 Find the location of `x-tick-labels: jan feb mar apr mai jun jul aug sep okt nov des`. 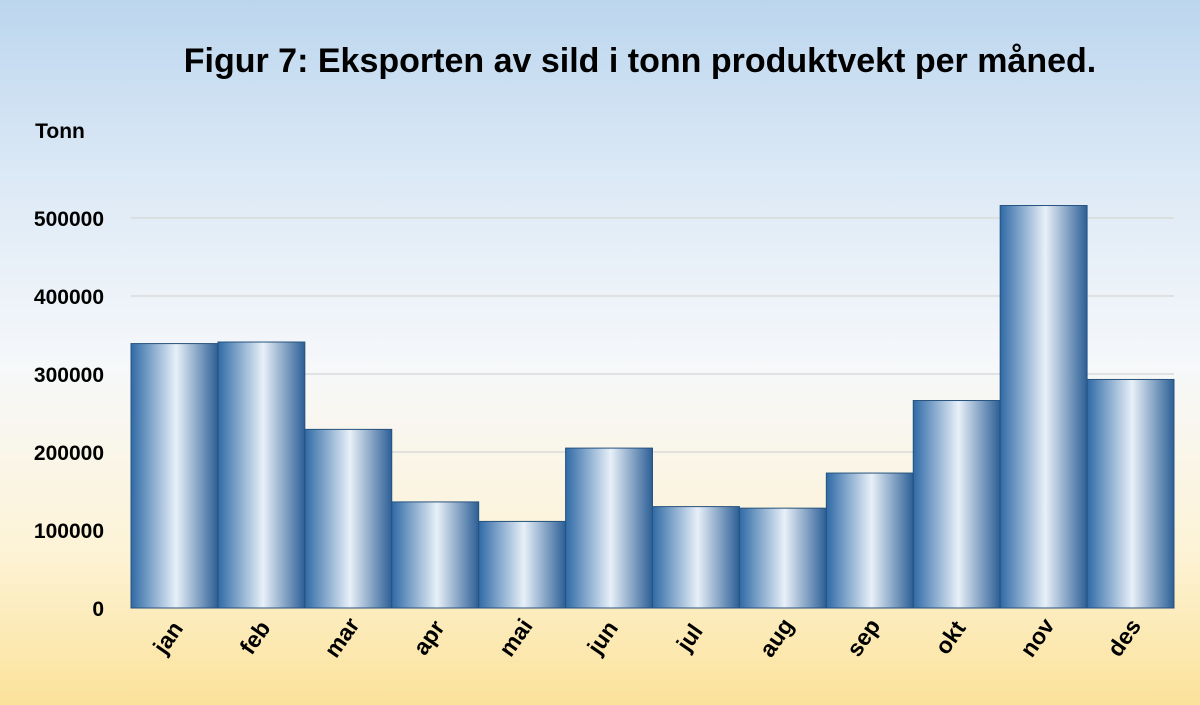

x-tick-labels: jan feb mar apr mai jun jul aug sep okt nov des is located at coordinates (646, 638).